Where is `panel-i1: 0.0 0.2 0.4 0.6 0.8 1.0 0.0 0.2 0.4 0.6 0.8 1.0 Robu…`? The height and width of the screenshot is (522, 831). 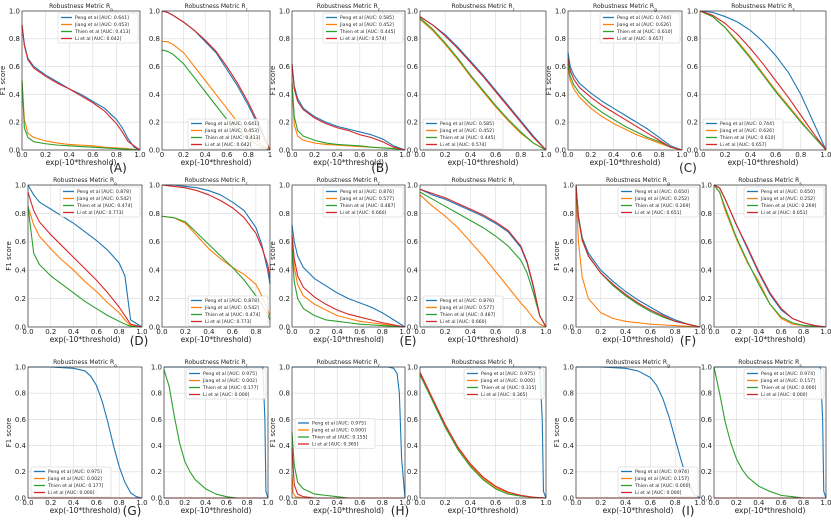 panel-i1: 0.0 0.2 0.4 0.6 0.8 1.0 0.0 0.2 0.4 0.6 0.8 1.0 Robu… is located at coordinates (629, 437).